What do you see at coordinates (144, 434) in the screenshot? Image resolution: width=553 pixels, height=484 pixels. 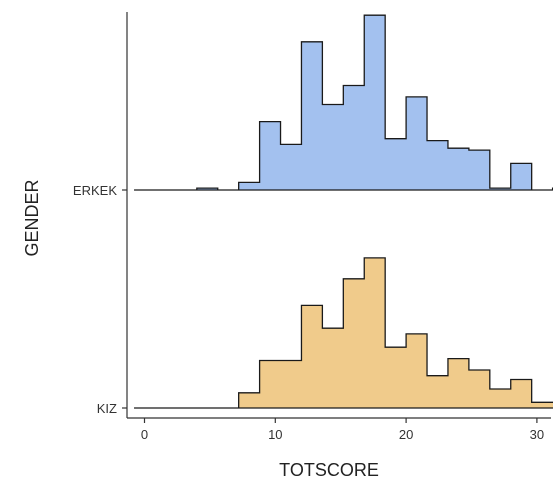 I see `x-tick-label-0: 0` at bounding box center [144, 434].